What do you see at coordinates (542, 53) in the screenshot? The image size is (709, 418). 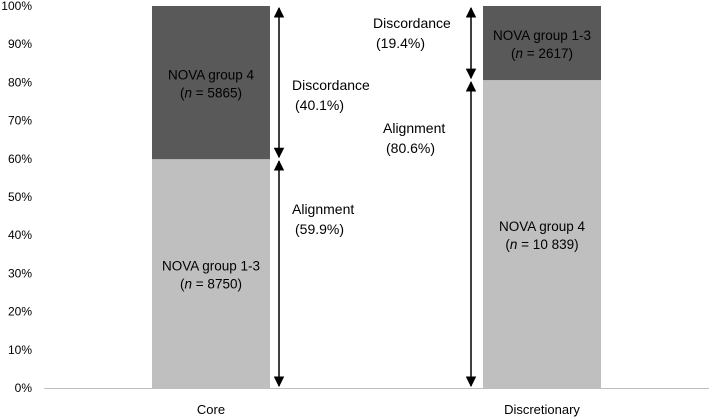 I see `segment-count-label: (n = 2617)` at bounding box center [542, 53].